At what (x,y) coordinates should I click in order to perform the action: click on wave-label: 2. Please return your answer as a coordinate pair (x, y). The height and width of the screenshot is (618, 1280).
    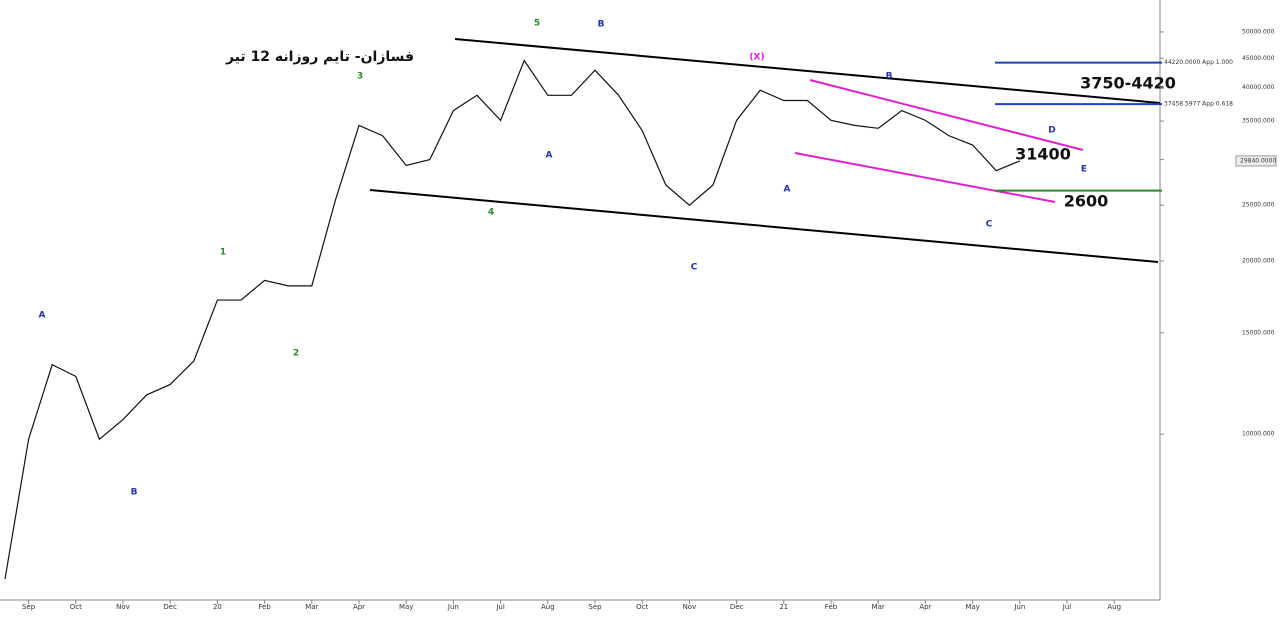
    Looking at the image, I should click on (296, 354).